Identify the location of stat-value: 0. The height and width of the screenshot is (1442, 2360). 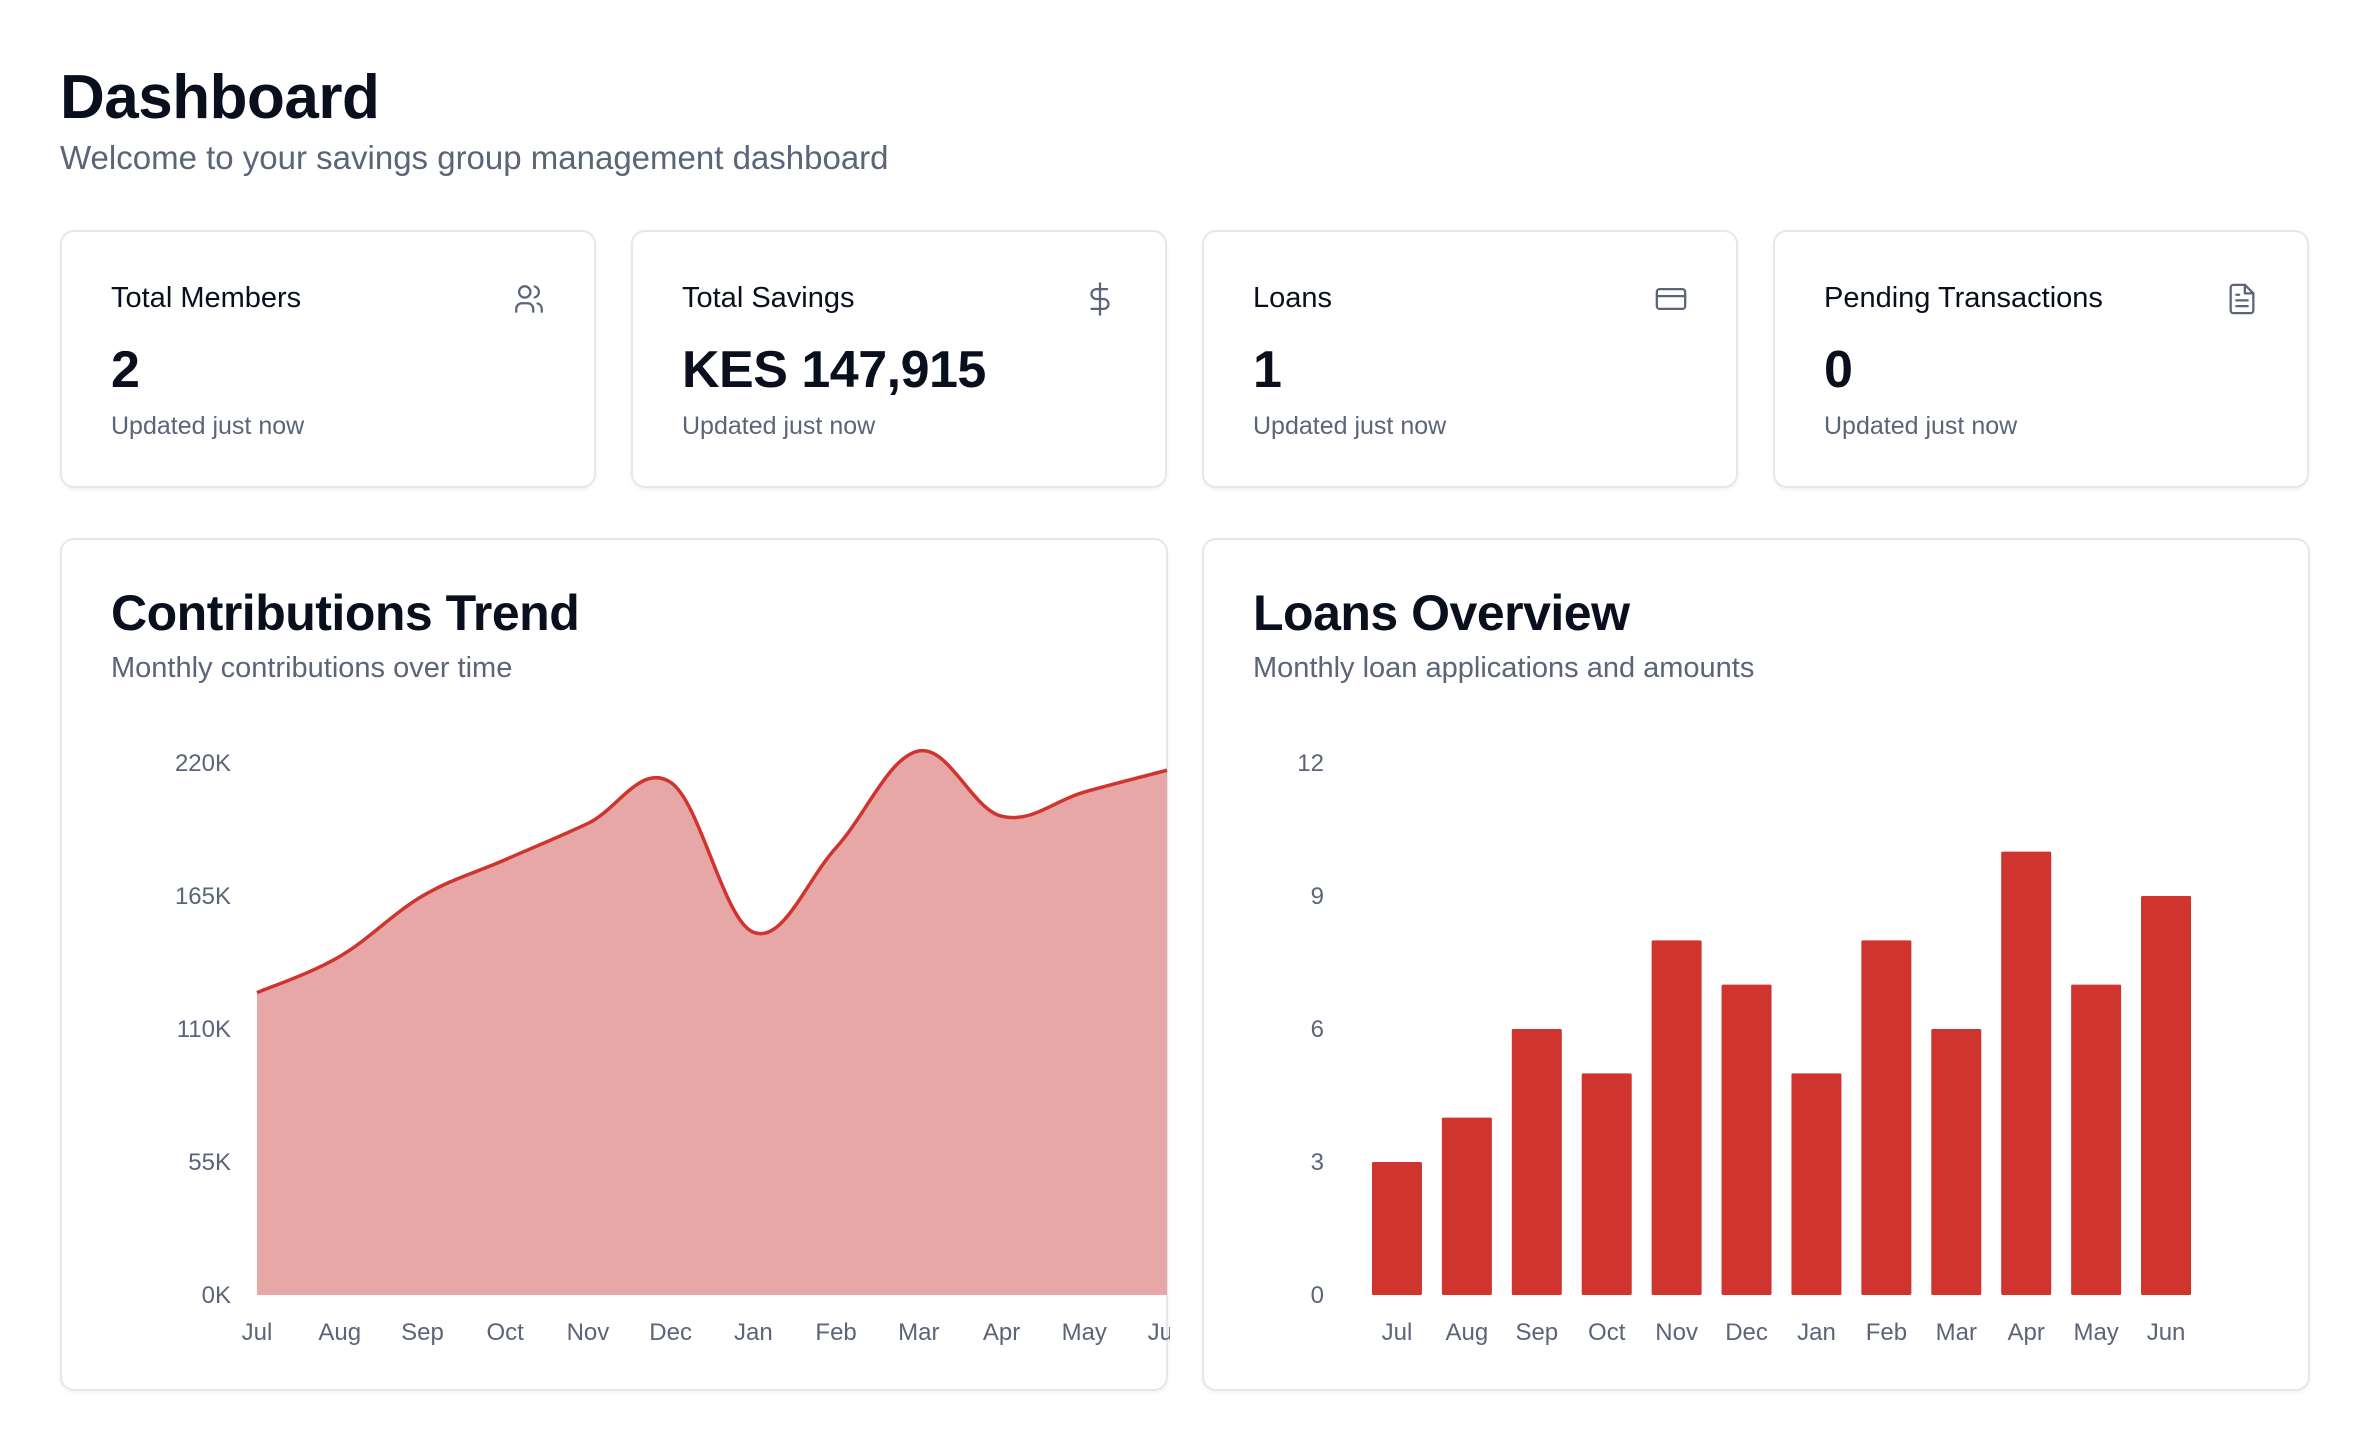
(1838, 370).